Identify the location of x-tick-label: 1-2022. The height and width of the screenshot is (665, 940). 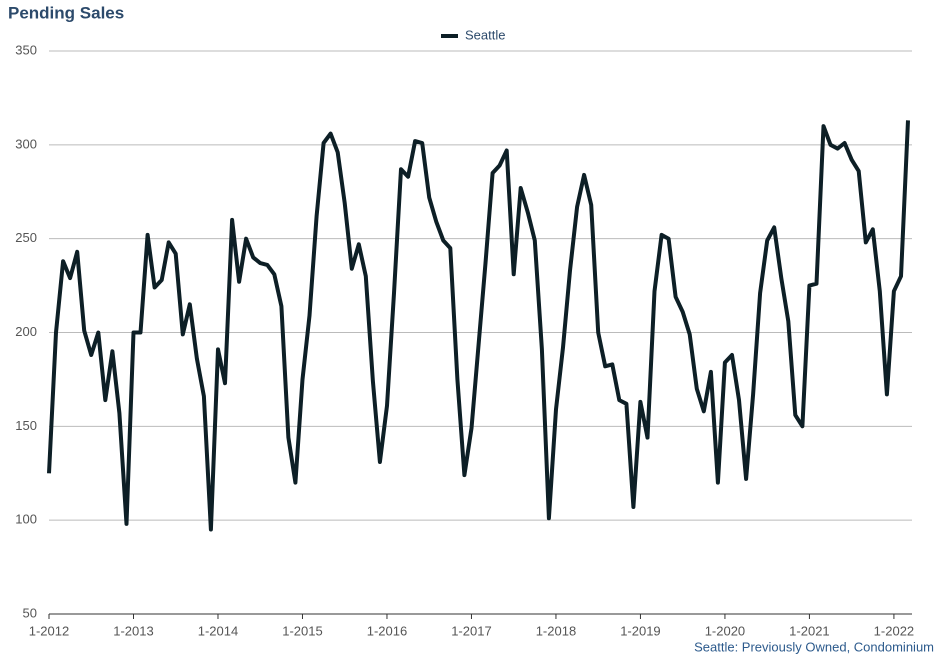
(894, 630).